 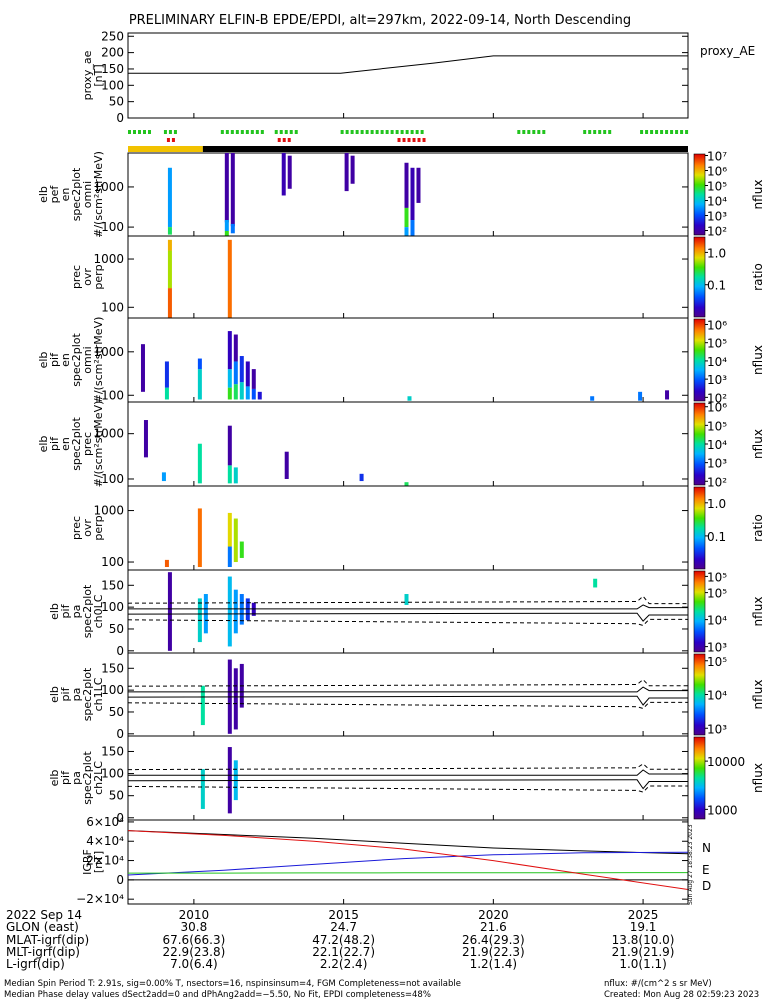 I want to click on y-axis-label: elbpifenspec2plotprec#/(scm²strMeV), so click(x=71, y=444).